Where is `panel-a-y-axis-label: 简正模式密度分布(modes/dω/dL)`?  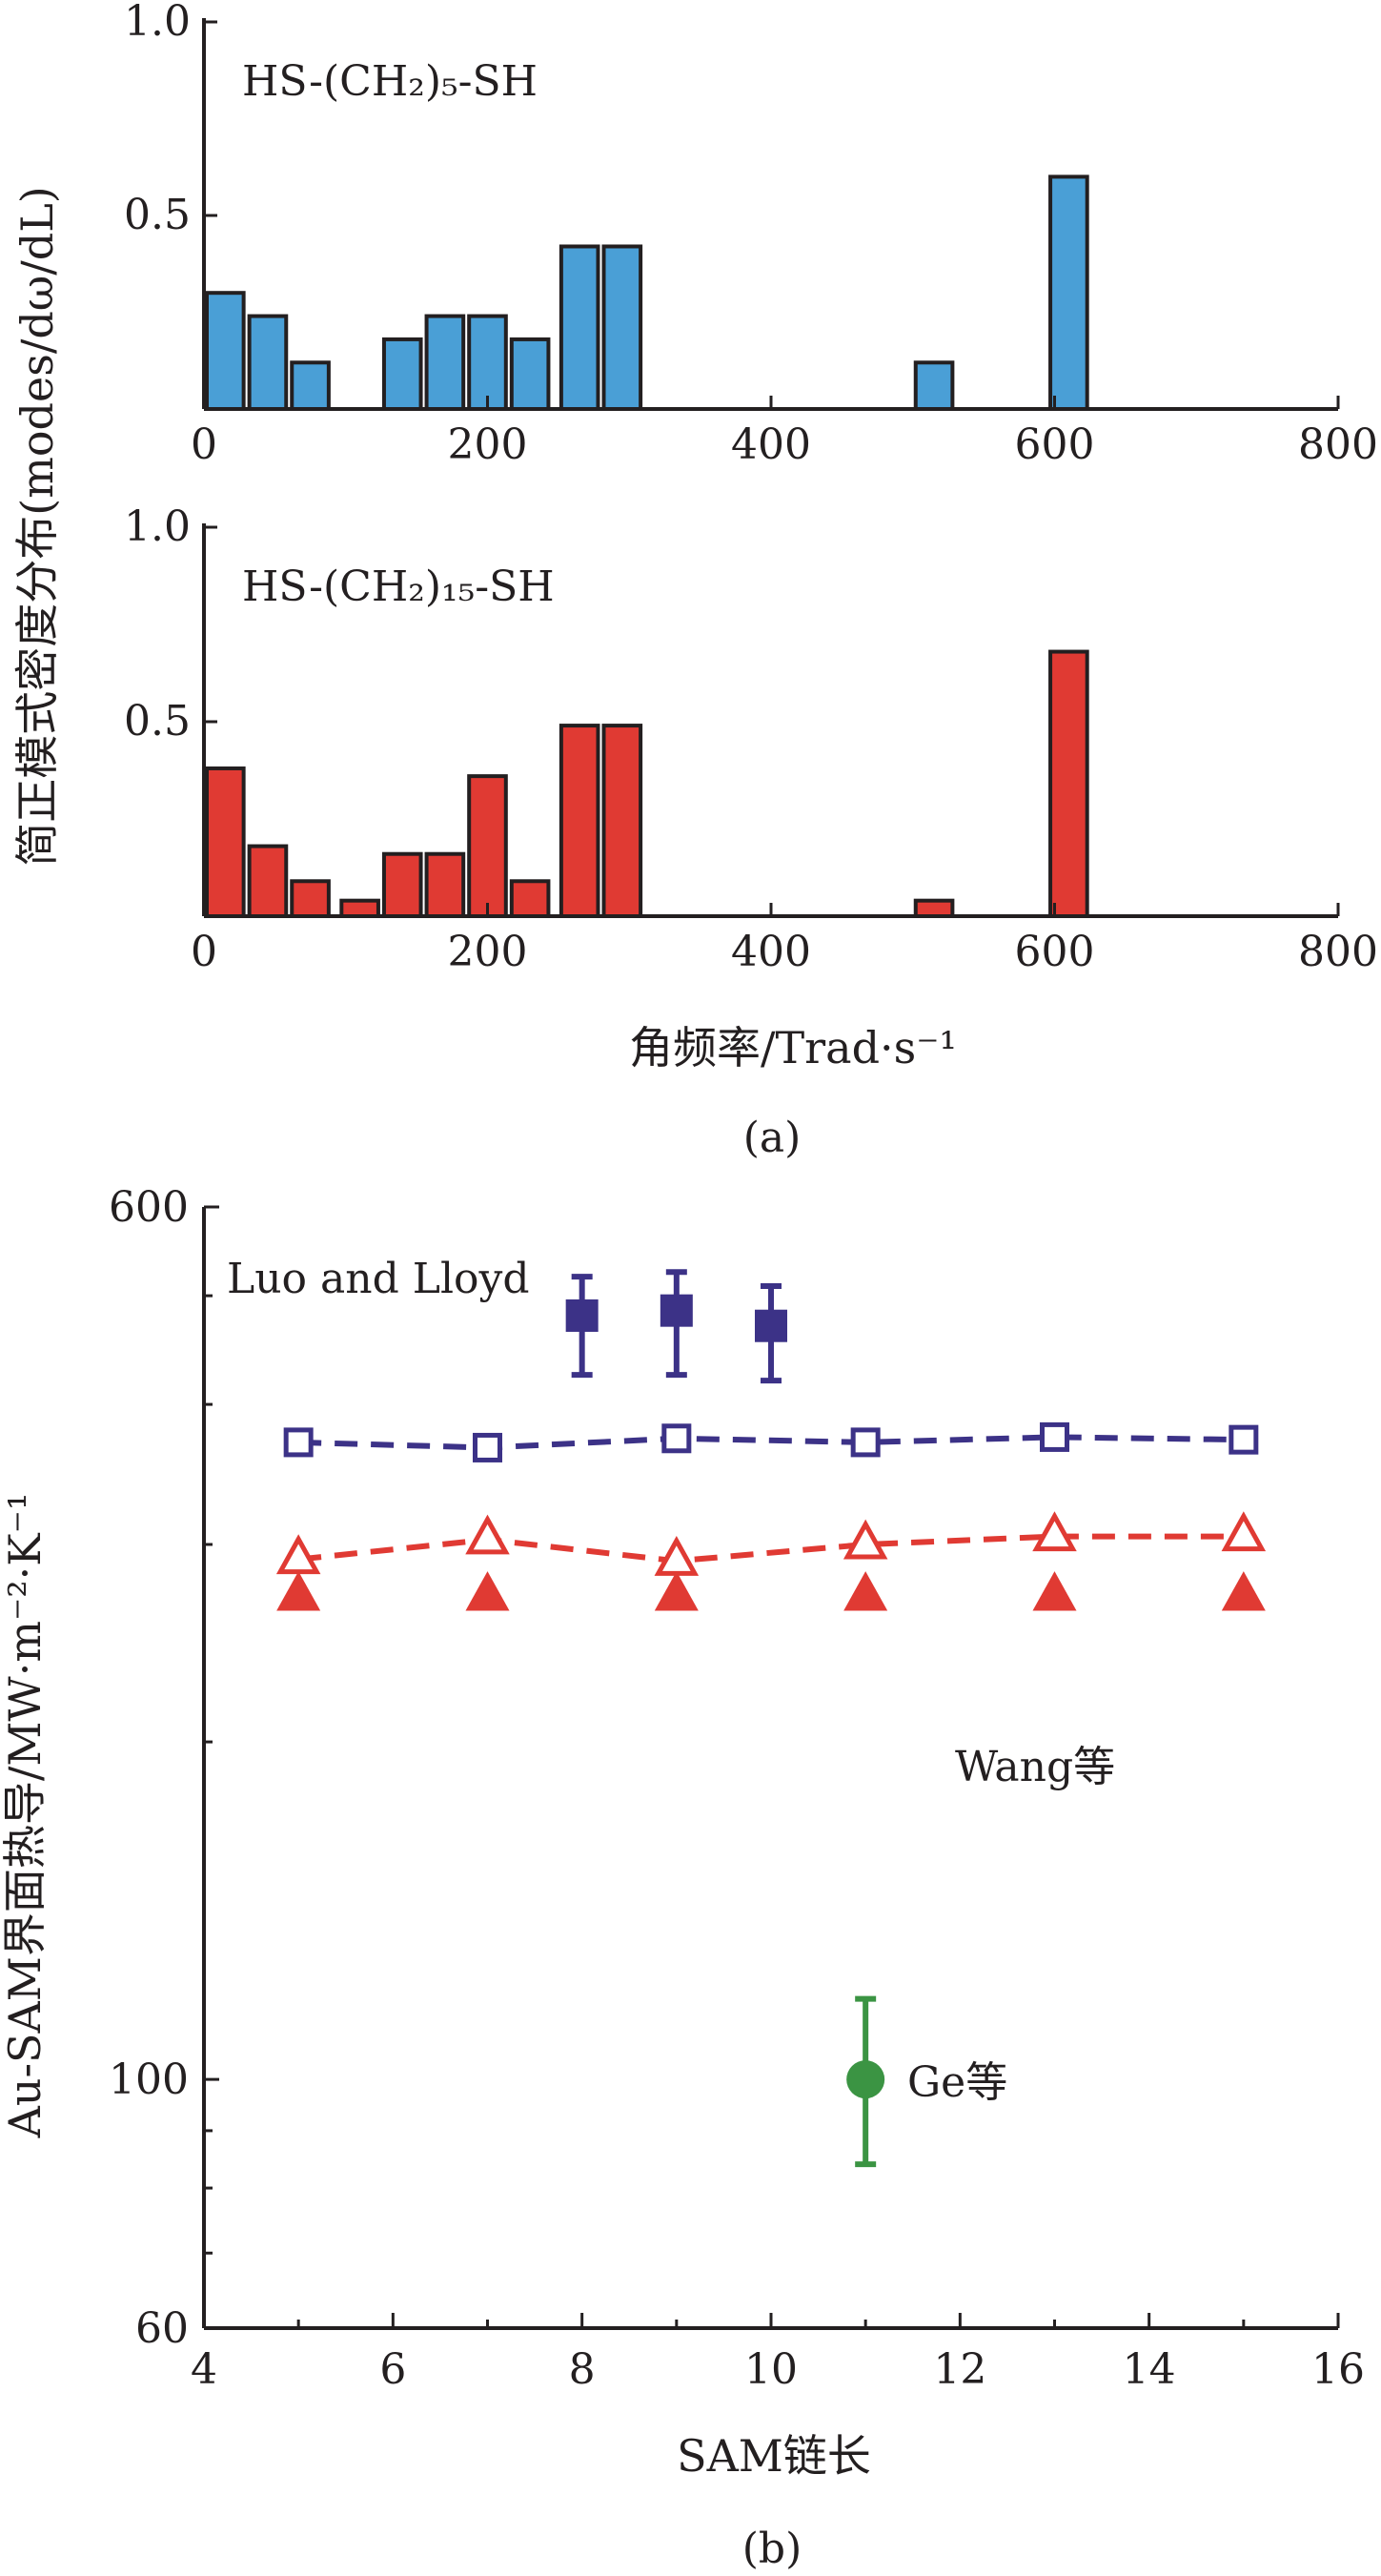 panel-a-y-axis-label: 简正模式密度分布(modes/dω/dL) is located at coordinates (37, 526).